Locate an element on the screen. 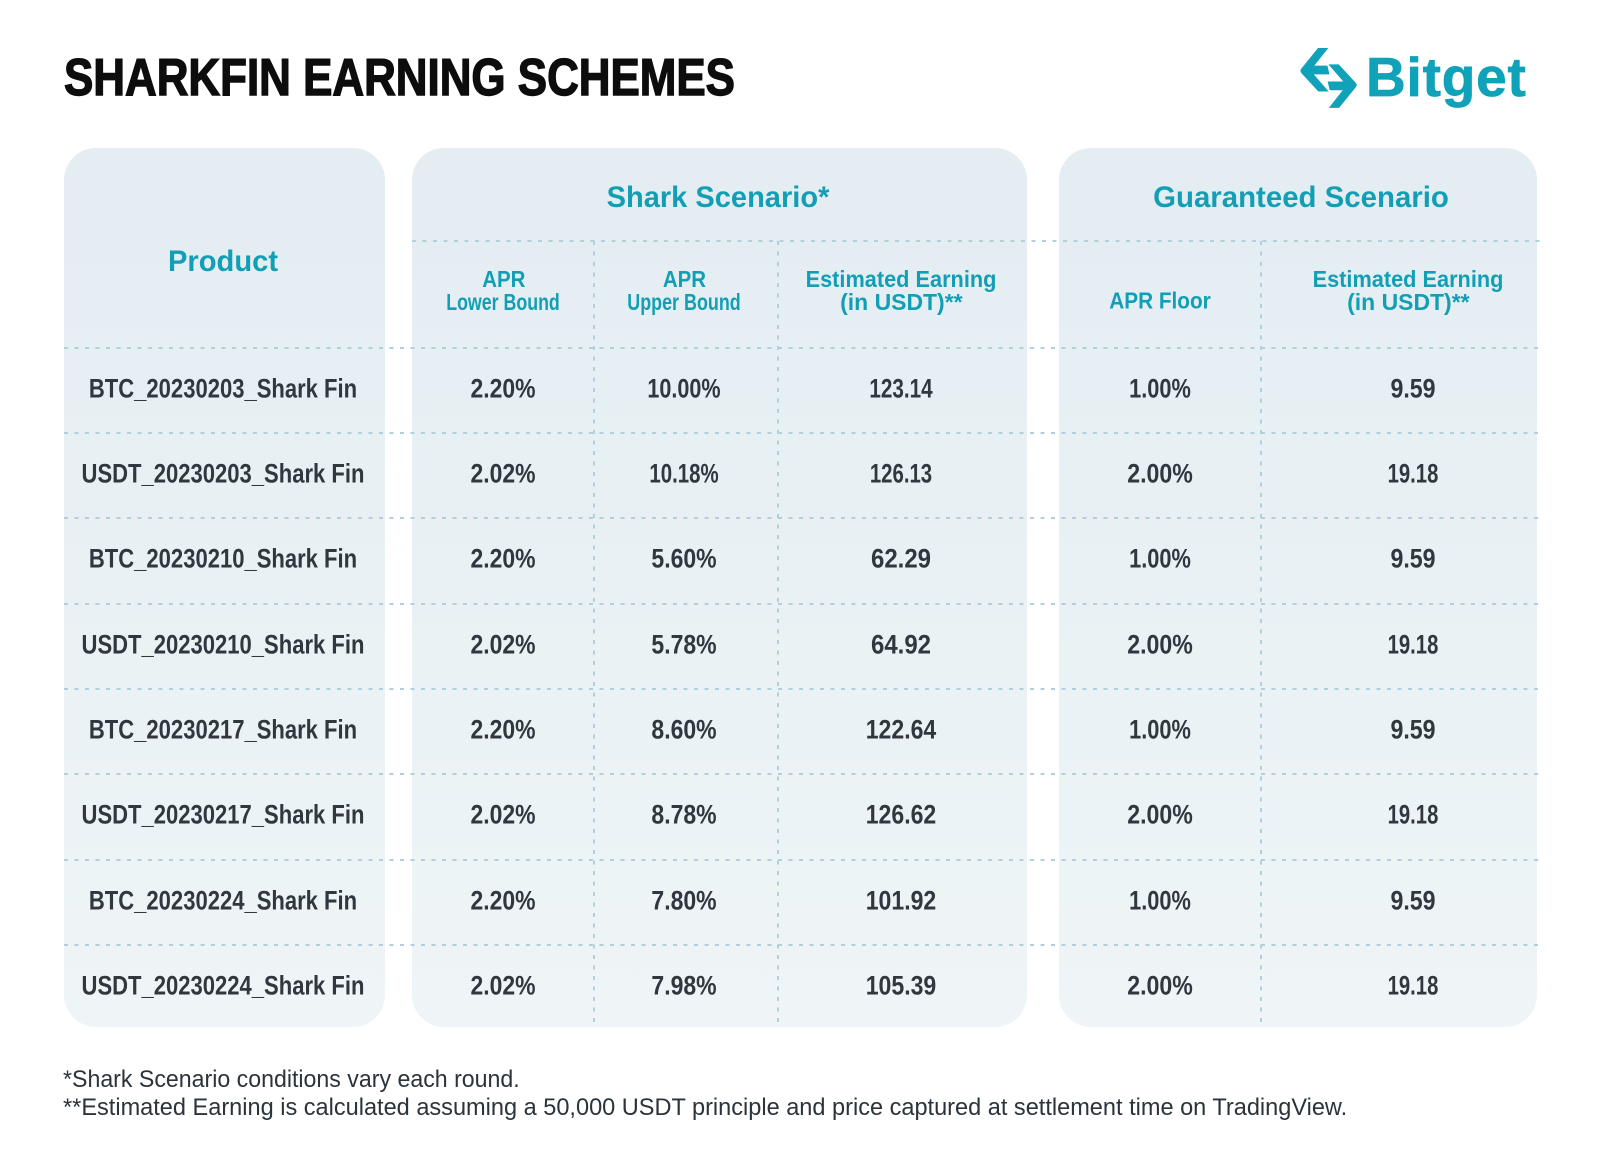 The image size is (1600, 1156). svg-text: Bitget is located at coordinates (1446, 77).